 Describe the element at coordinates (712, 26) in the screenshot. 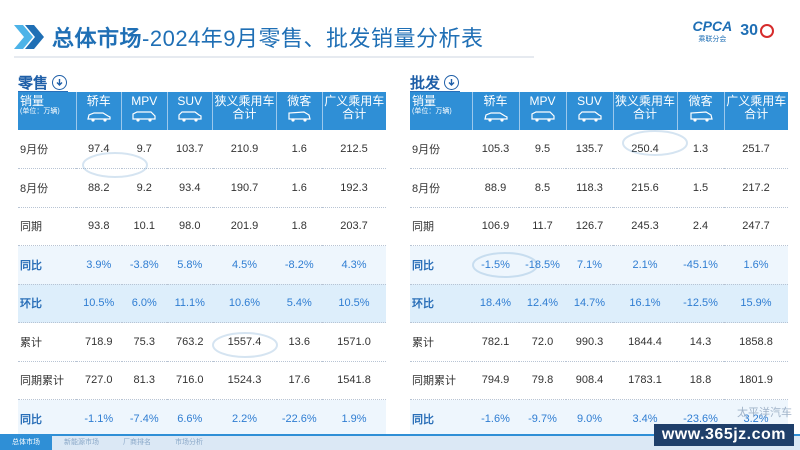

I see `logo-text: CPCA` at that location.